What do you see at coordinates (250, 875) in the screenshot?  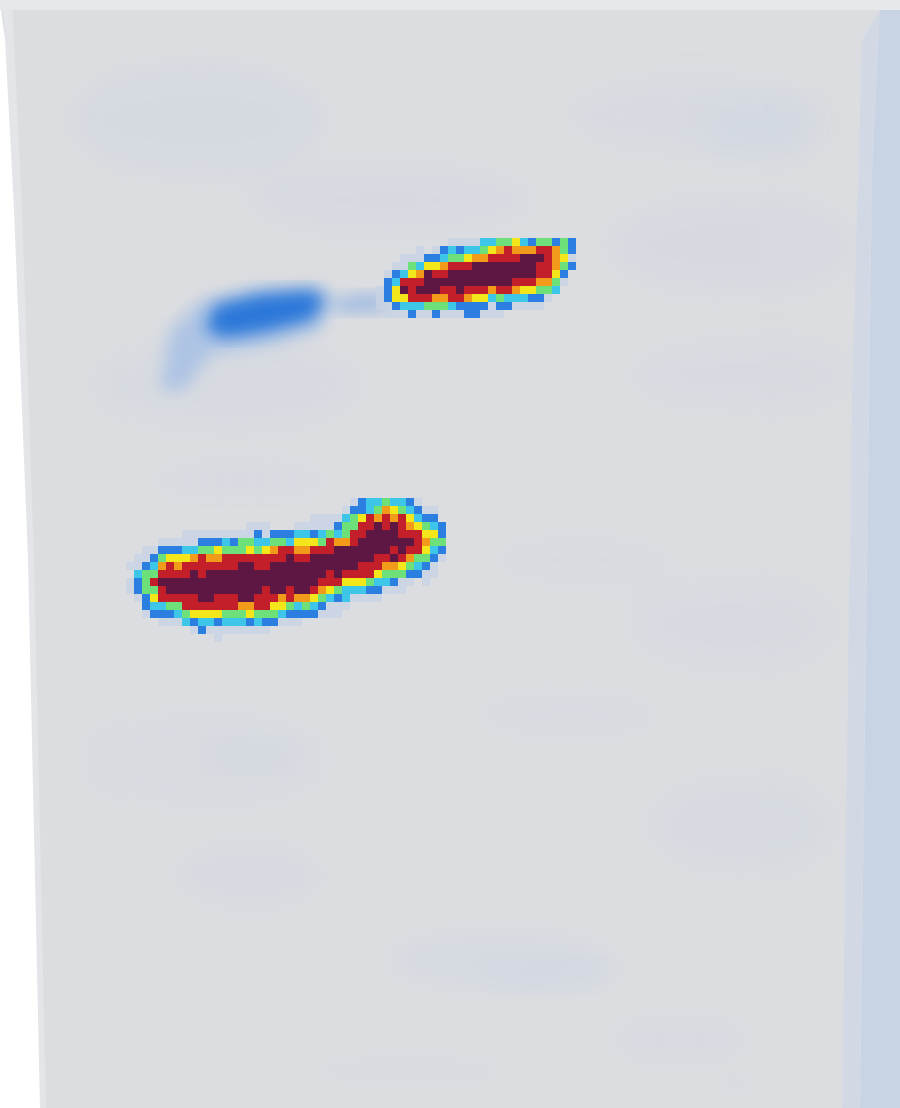 I see `faint-patch` at bounding box center [250, 875].